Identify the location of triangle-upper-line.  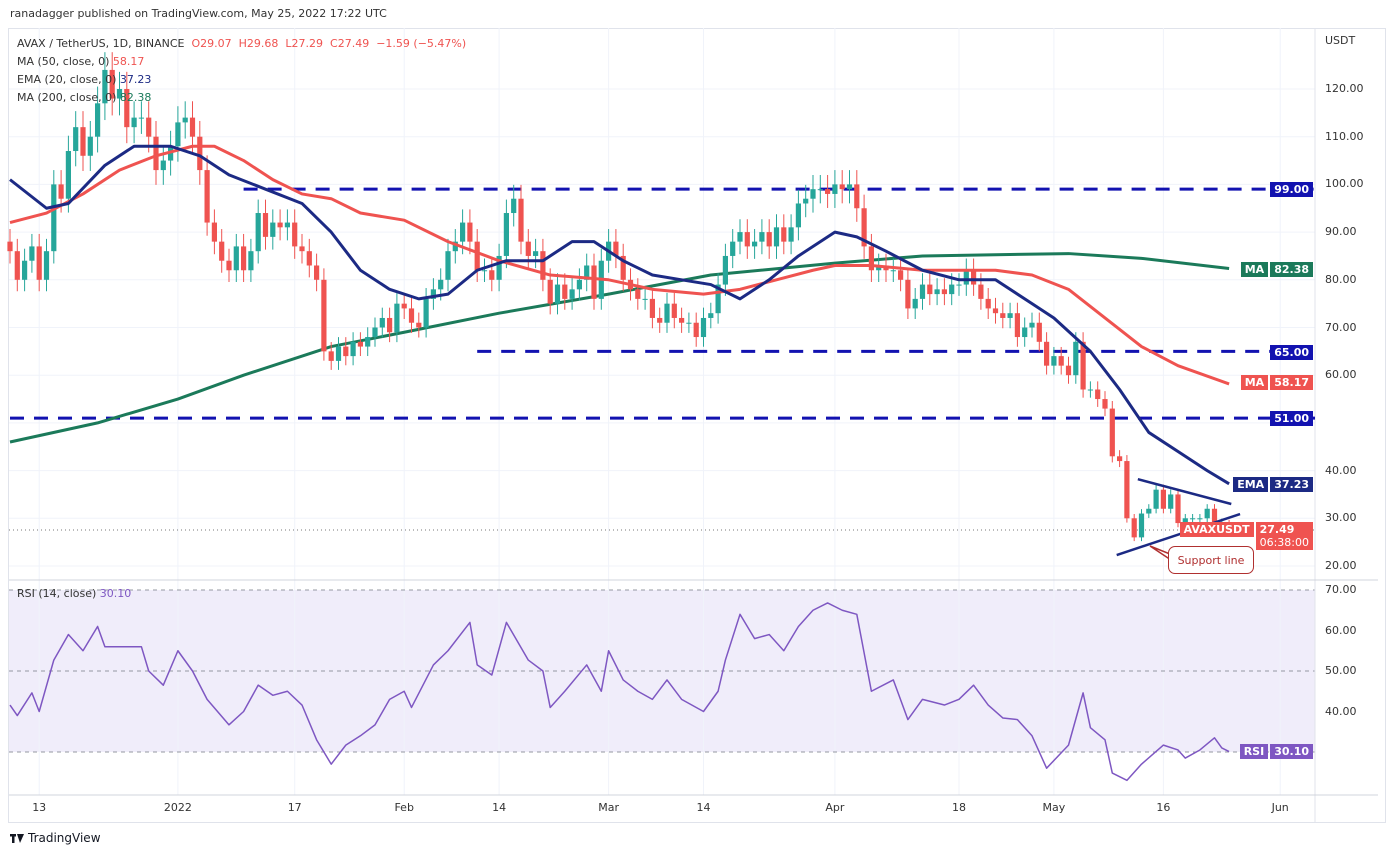
(1184, 491).